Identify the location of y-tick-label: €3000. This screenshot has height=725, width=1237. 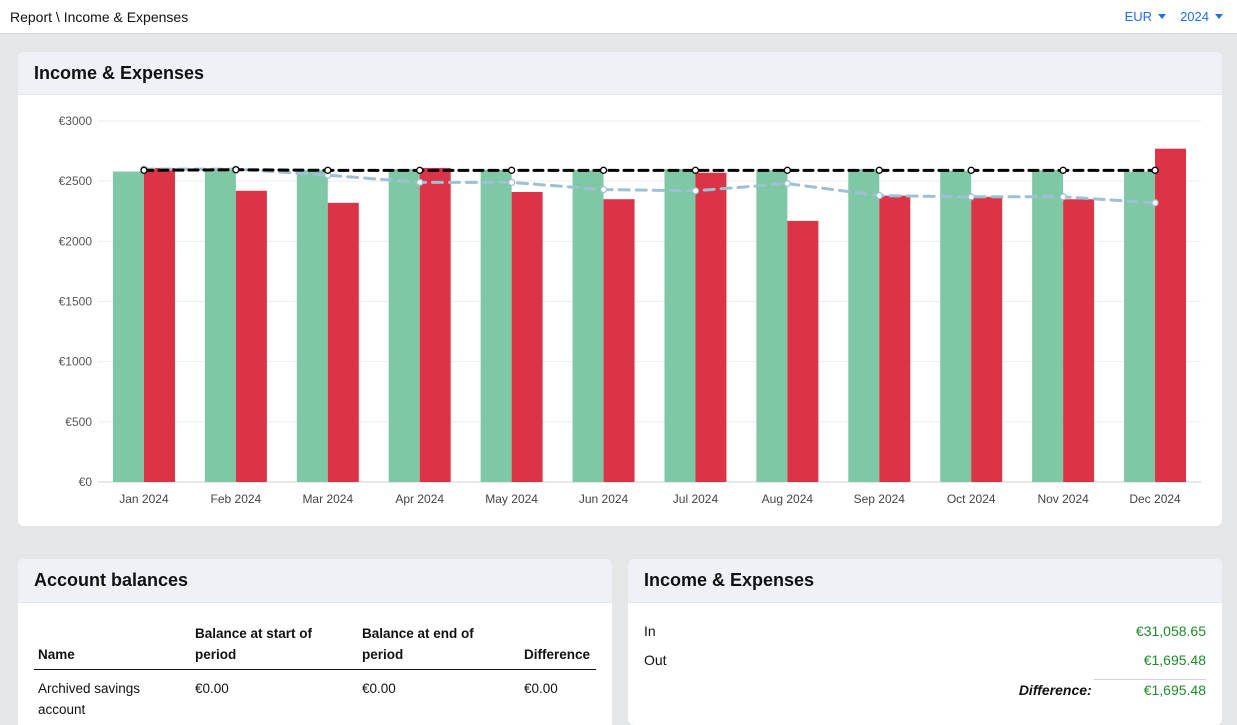
(76, 121).